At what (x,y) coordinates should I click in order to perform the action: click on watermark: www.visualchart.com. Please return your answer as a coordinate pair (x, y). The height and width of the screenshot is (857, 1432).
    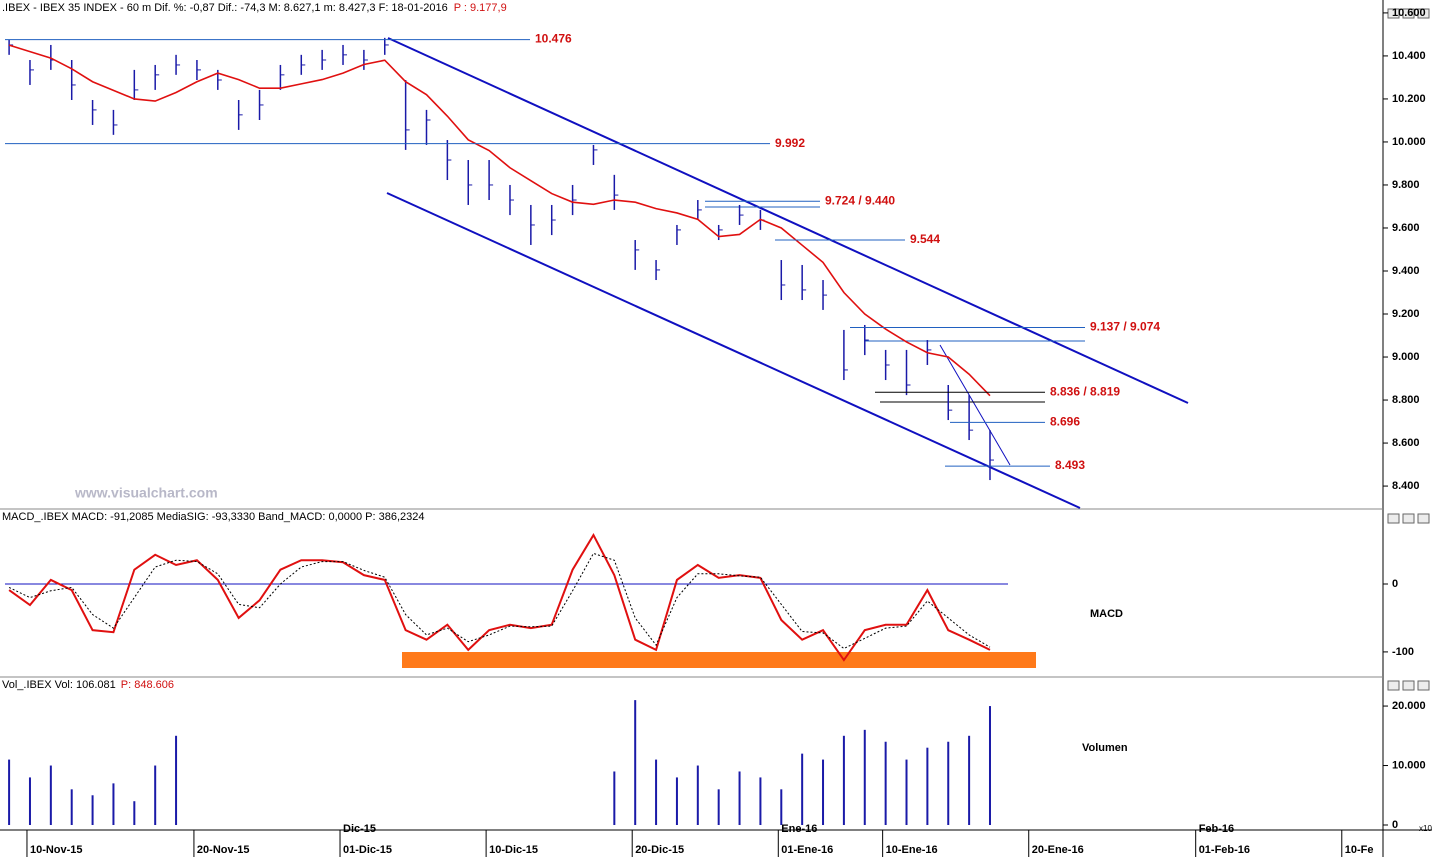
    Looking at the image, I should click on (146, 493).